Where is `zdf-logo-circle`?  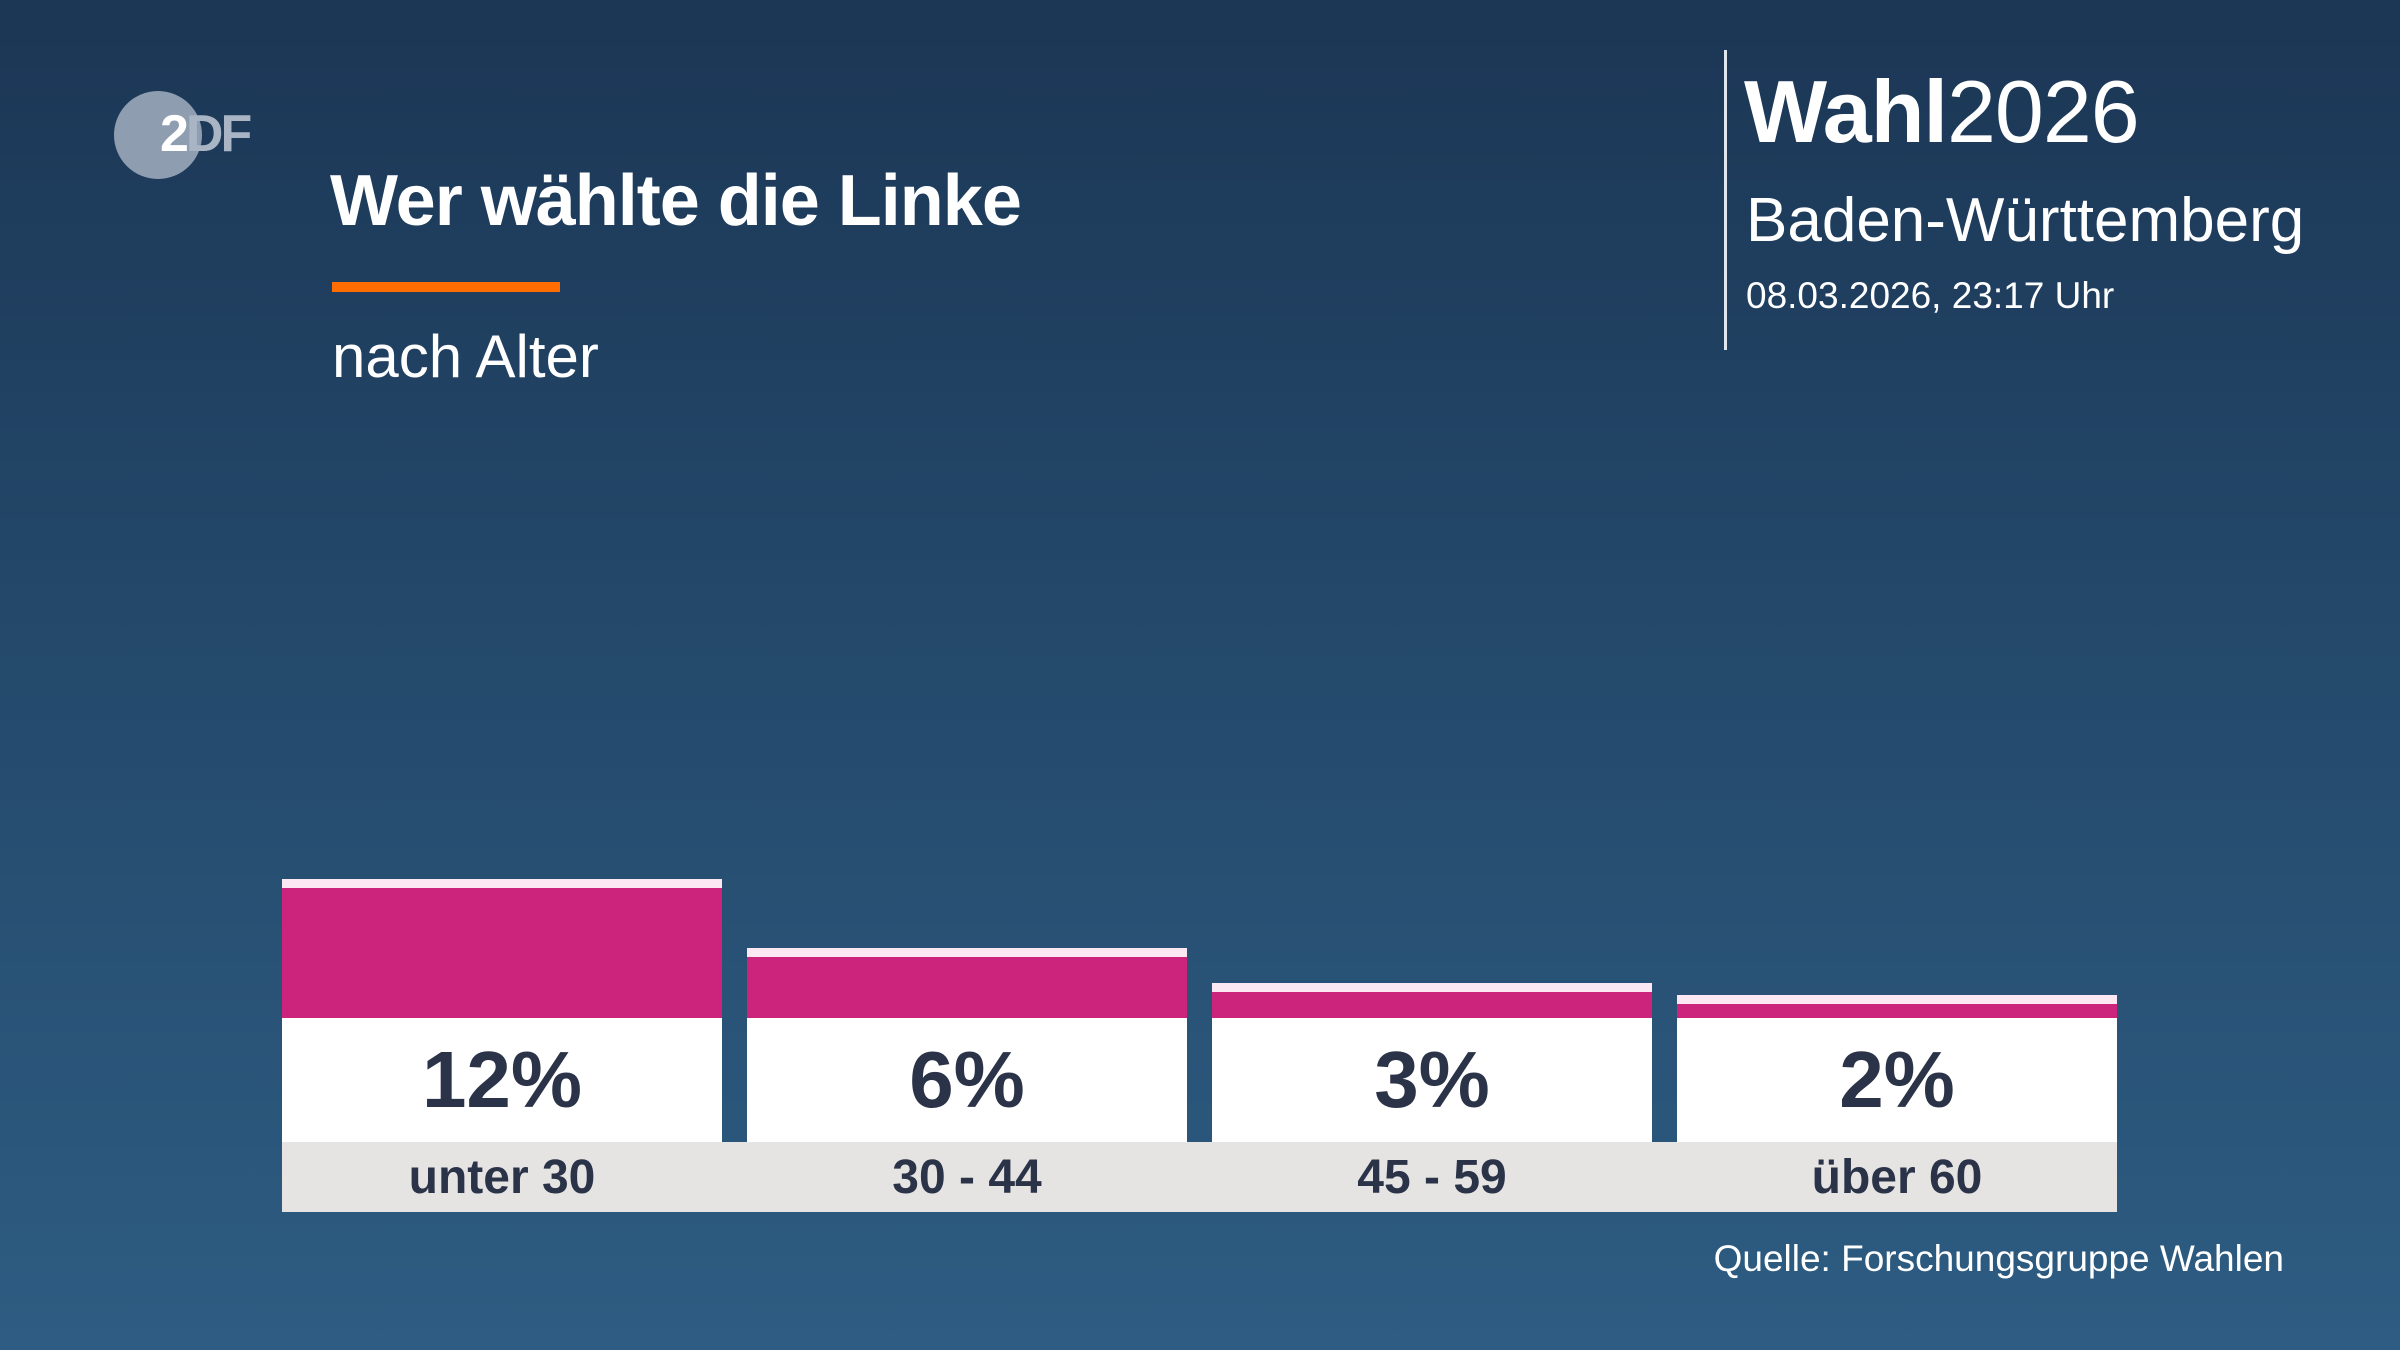 zdf-logo-circle is located at coordinates (158, 135).